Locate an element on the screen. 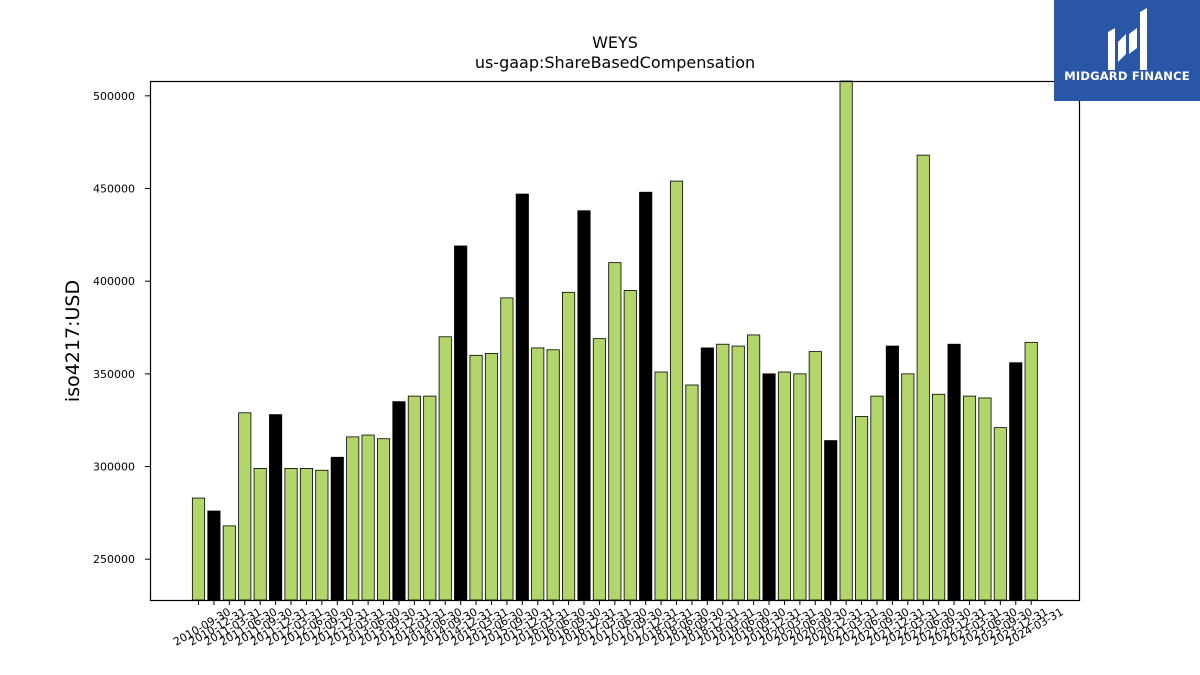 This screenshot has width=1200, height=675. y-tick-label: 250000 is located at coordinates (114, 559).